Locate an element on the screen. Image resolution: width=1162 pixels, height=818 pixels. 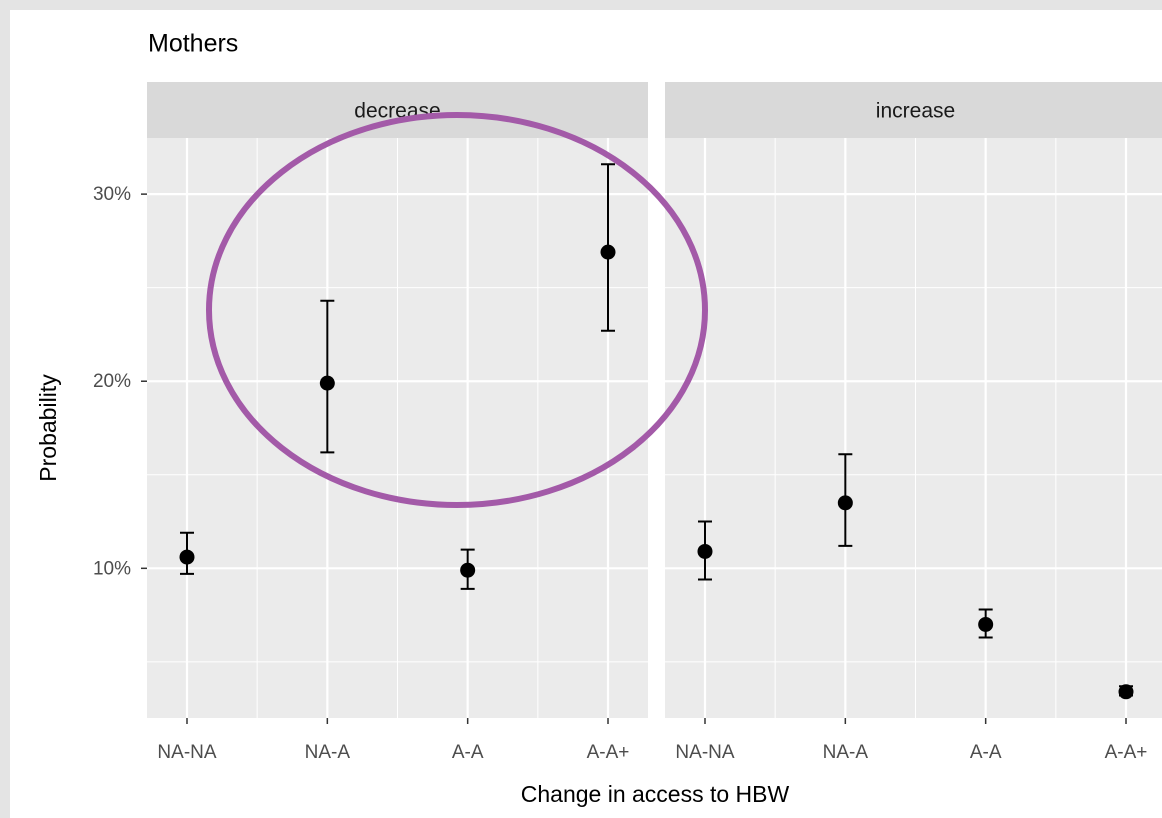
strip-label: increase is located at coordinates (915, 111).